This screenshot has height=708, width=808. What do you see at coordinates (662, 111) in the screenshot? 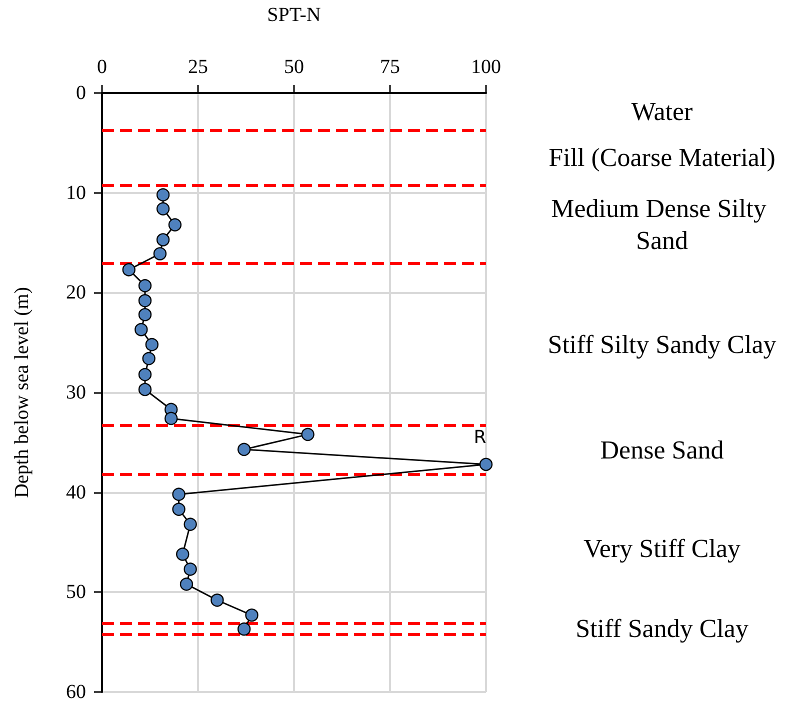
I see `text: Water` at bounding box center [662, 111].